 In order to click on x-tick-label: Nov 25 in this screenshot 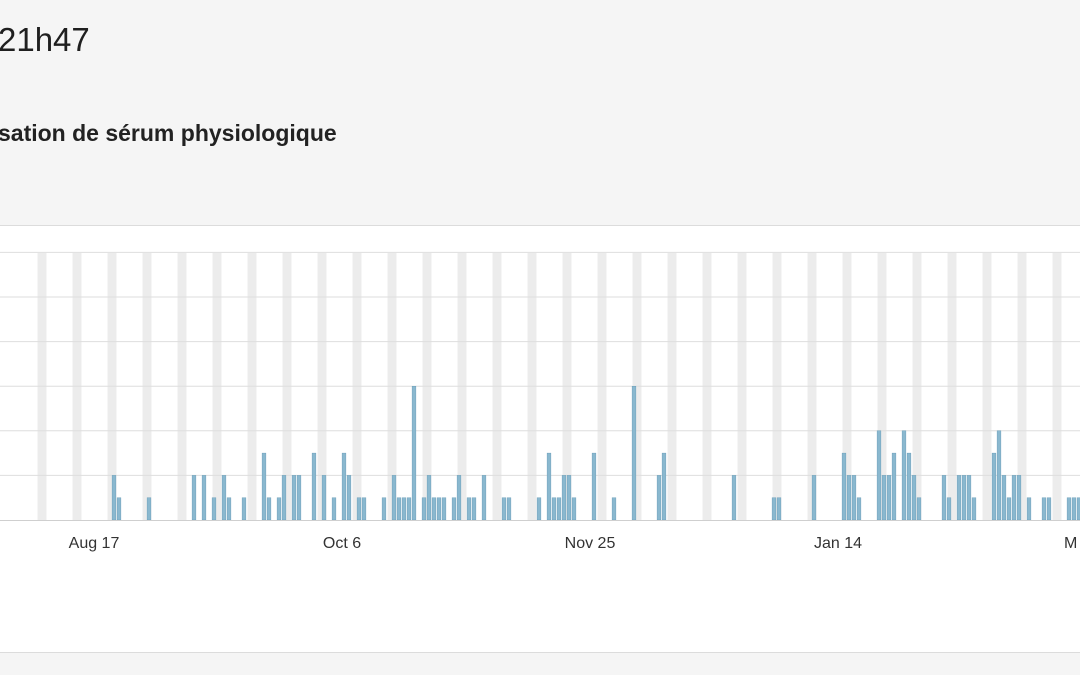, I will do `click(590, 543)`.